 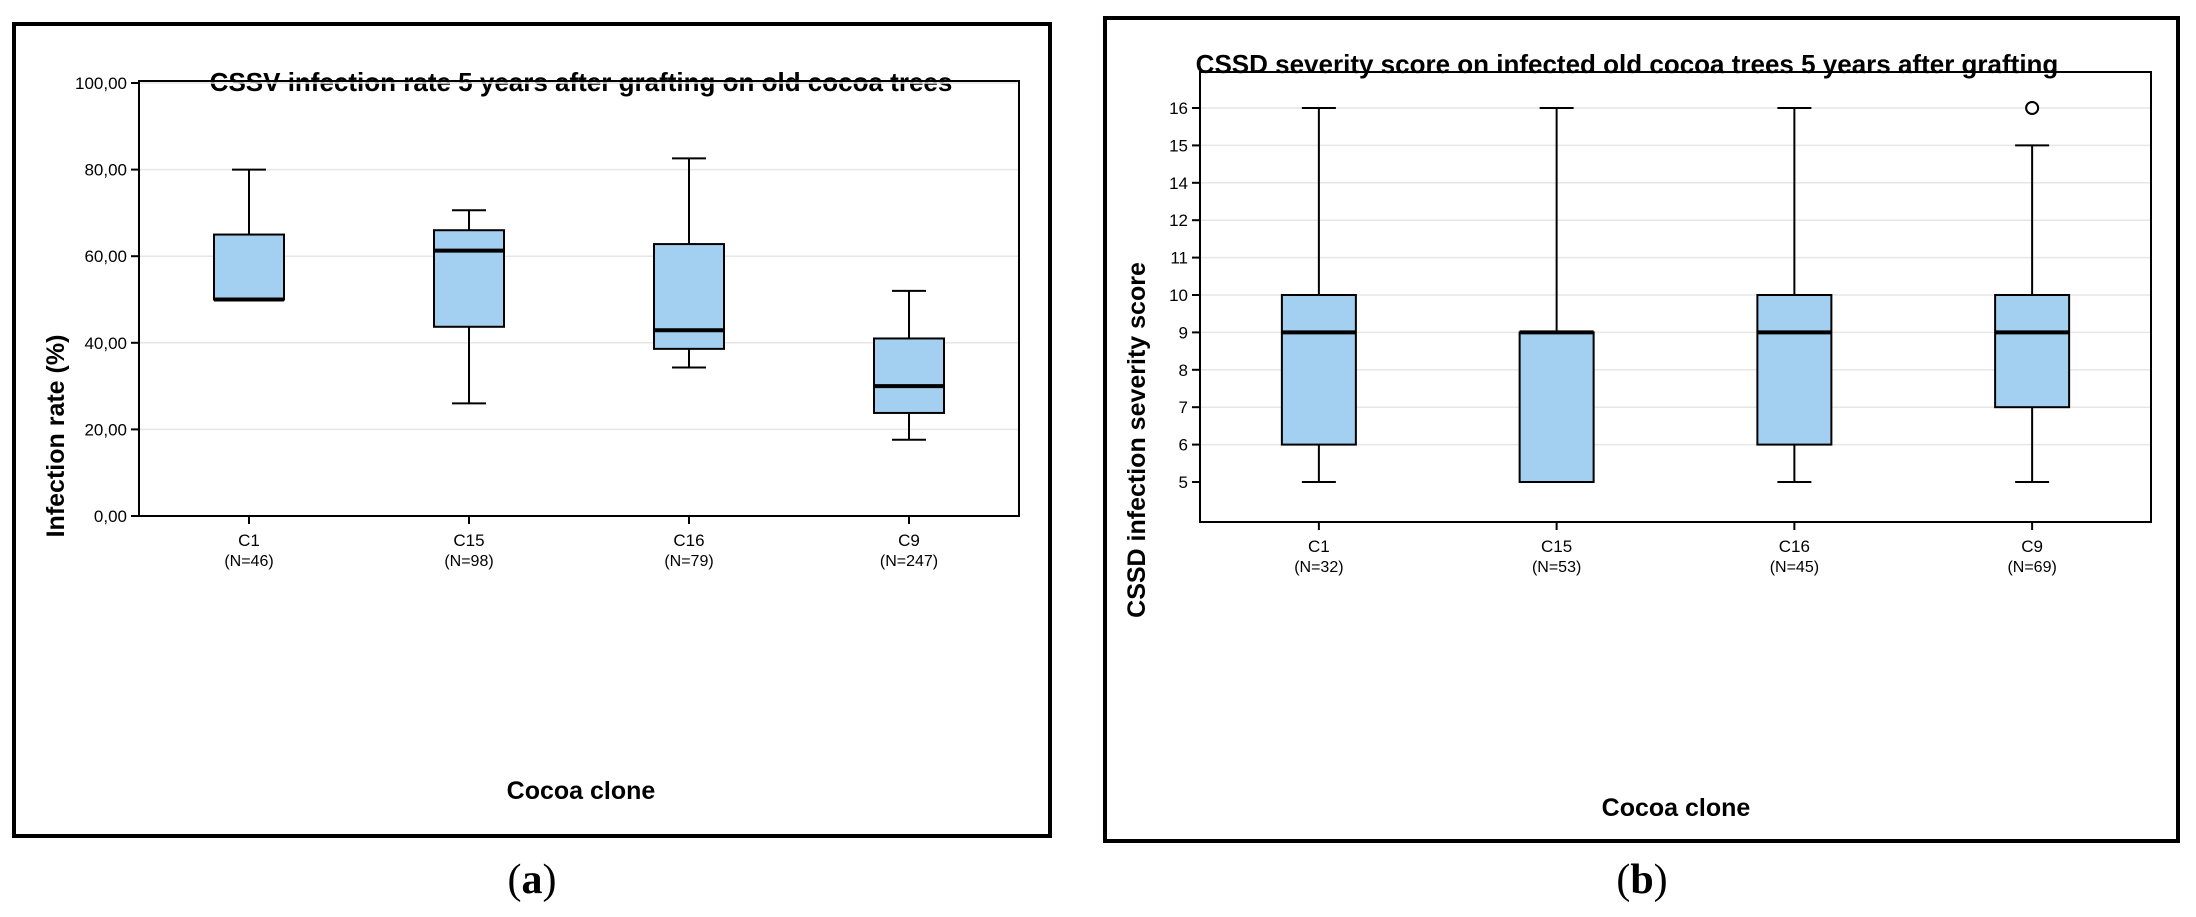 I want to click on chart-b-xtick-label: C9, so click(x=2032, y=546).